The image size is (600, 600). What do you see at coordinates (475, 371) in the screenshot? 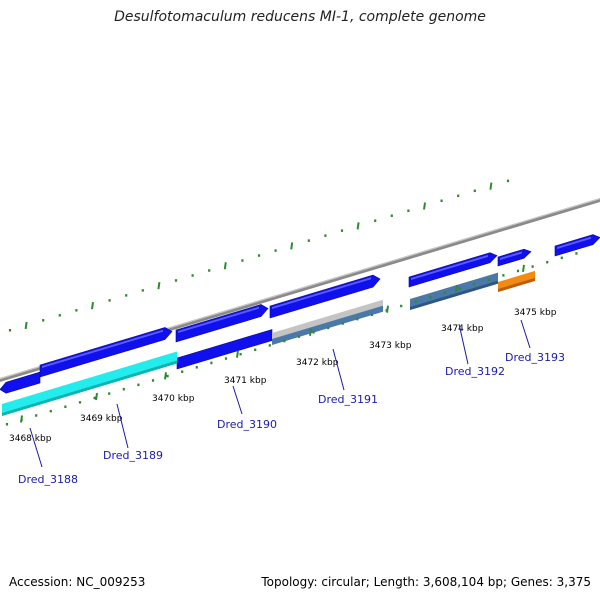
I see `gene-label-dred-3192: Dred_3192` at bounding box center [475, 371].